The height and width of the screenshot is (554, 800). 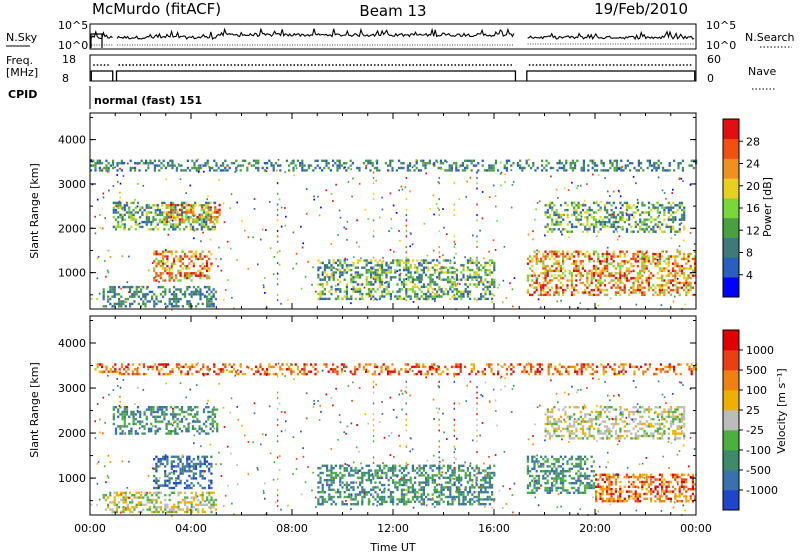 What do you see at coordinates (96, 40) in the screenshot?
I see `noise-start-segment` at bounding box center [96, 40].